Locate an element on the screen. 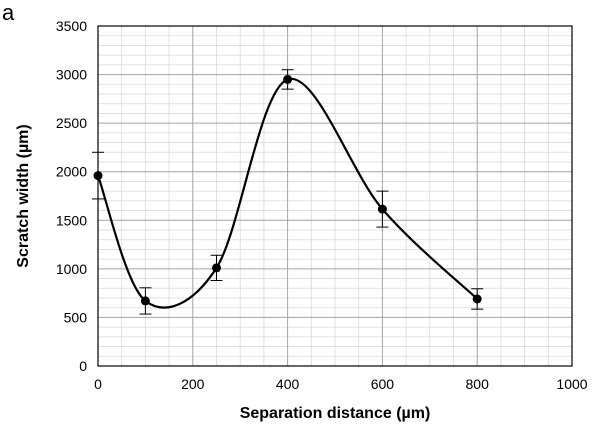 The image size is (603, 430). y-tick-label: 500 is located at coordinates (76, 317).